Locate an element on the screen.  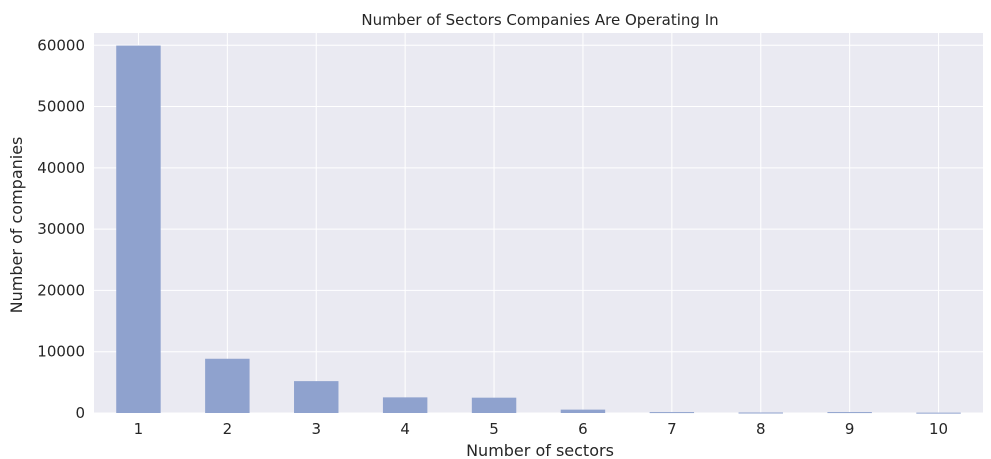
x-tick-label: 7 is located at coordinates (672, 429).